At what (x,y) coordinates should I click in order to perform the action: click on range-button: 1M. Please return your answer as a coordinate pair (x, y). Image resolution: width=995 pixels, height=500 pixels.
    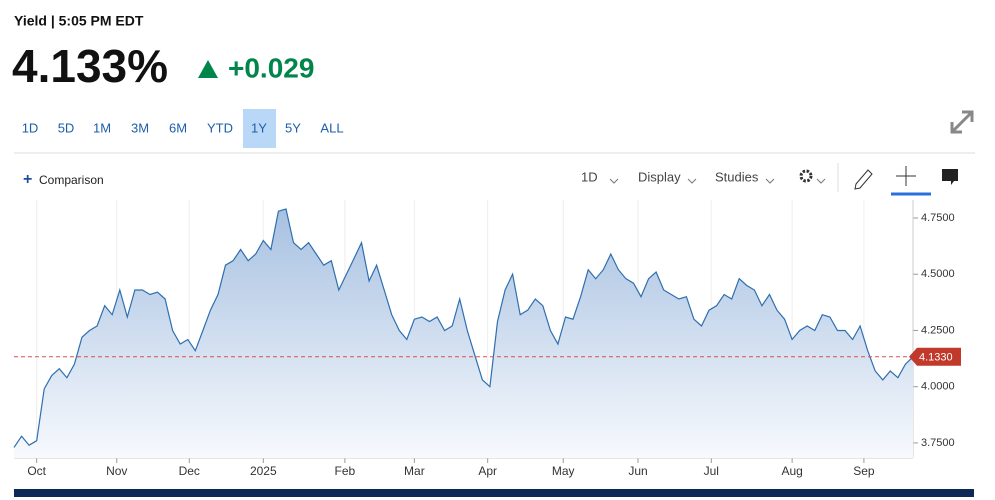
    Looking at the image, I should click on (102, 127).